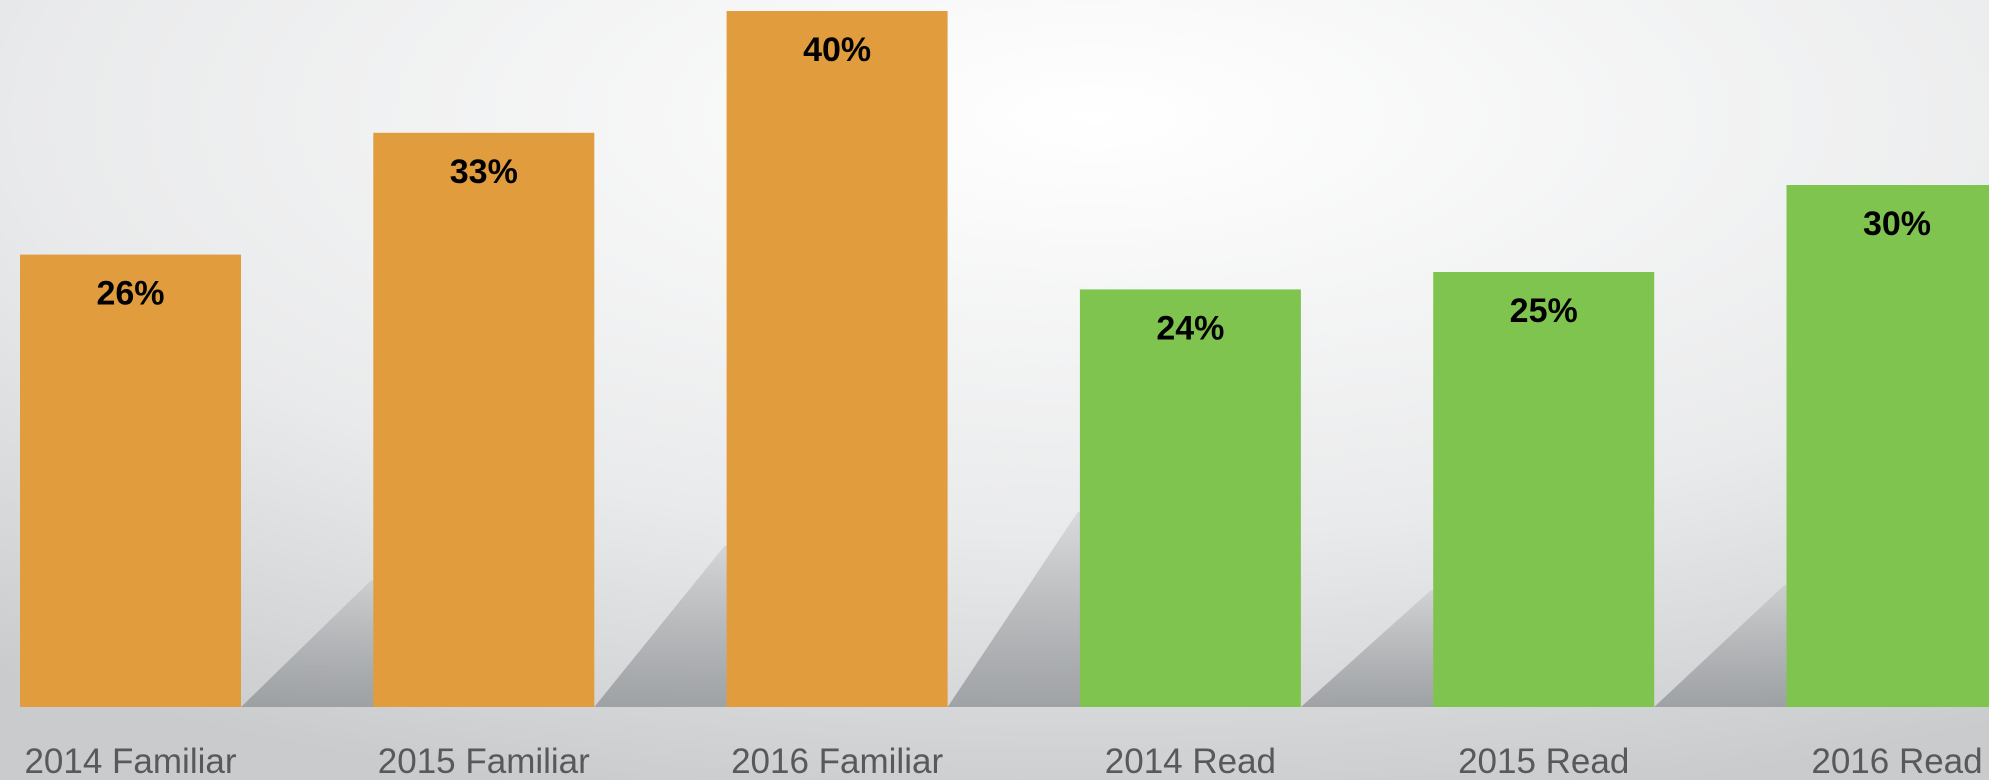  What do you see at coordinates (1543, 761) in the screenshot?
I see `x-tick-label: 2015 Read` at bounding box center [1543, 761].